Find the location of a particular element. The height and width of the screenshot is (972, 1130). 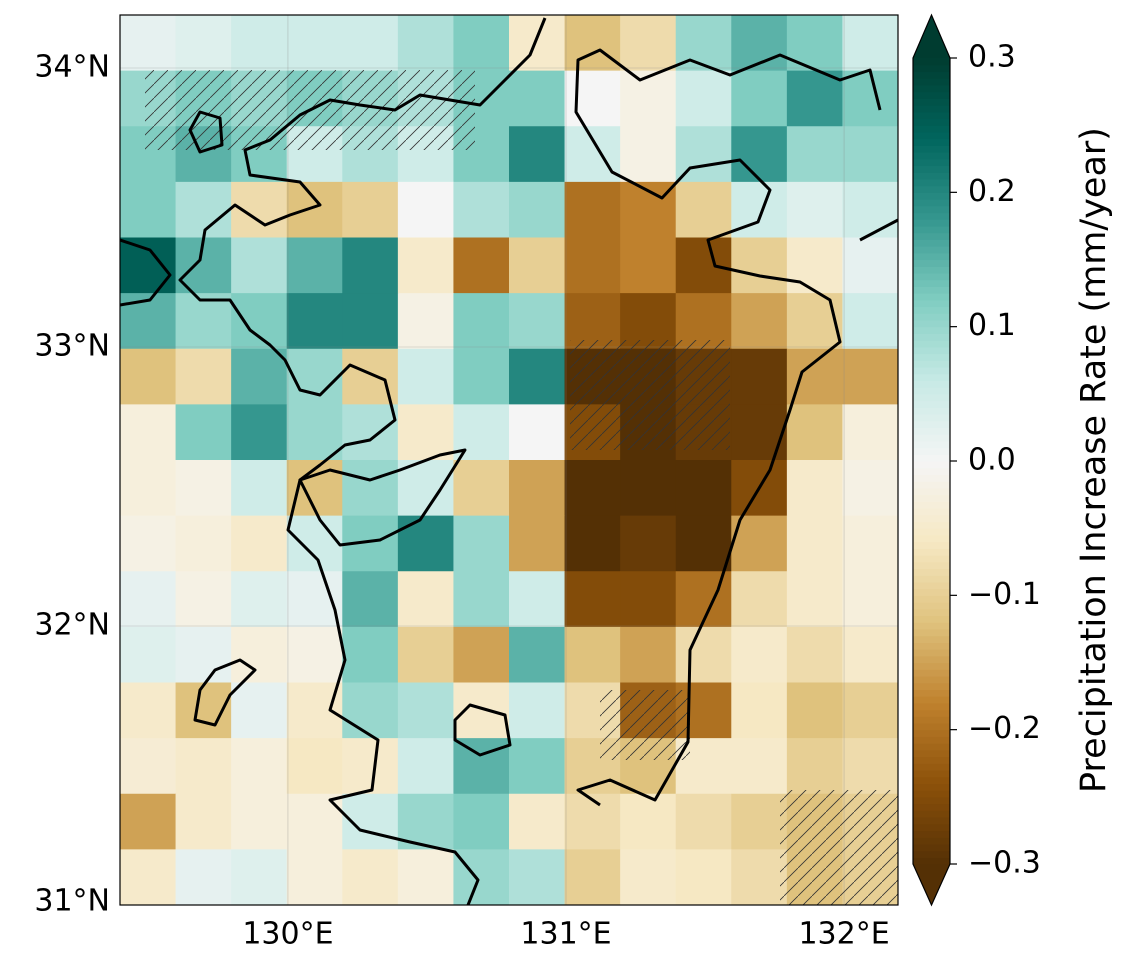

colorbar-label: Precipitation Increase Rate (mm/year) is located at coordinates (1094, 460).